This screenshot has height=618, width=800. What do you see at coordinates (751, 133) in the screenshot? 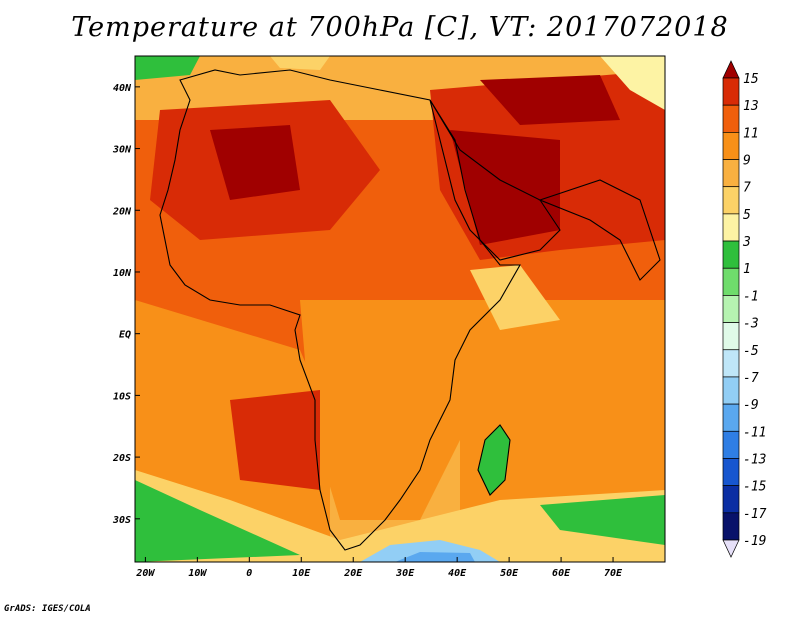
I see `colorbar-label: 11` at bounding box center [751, 133].